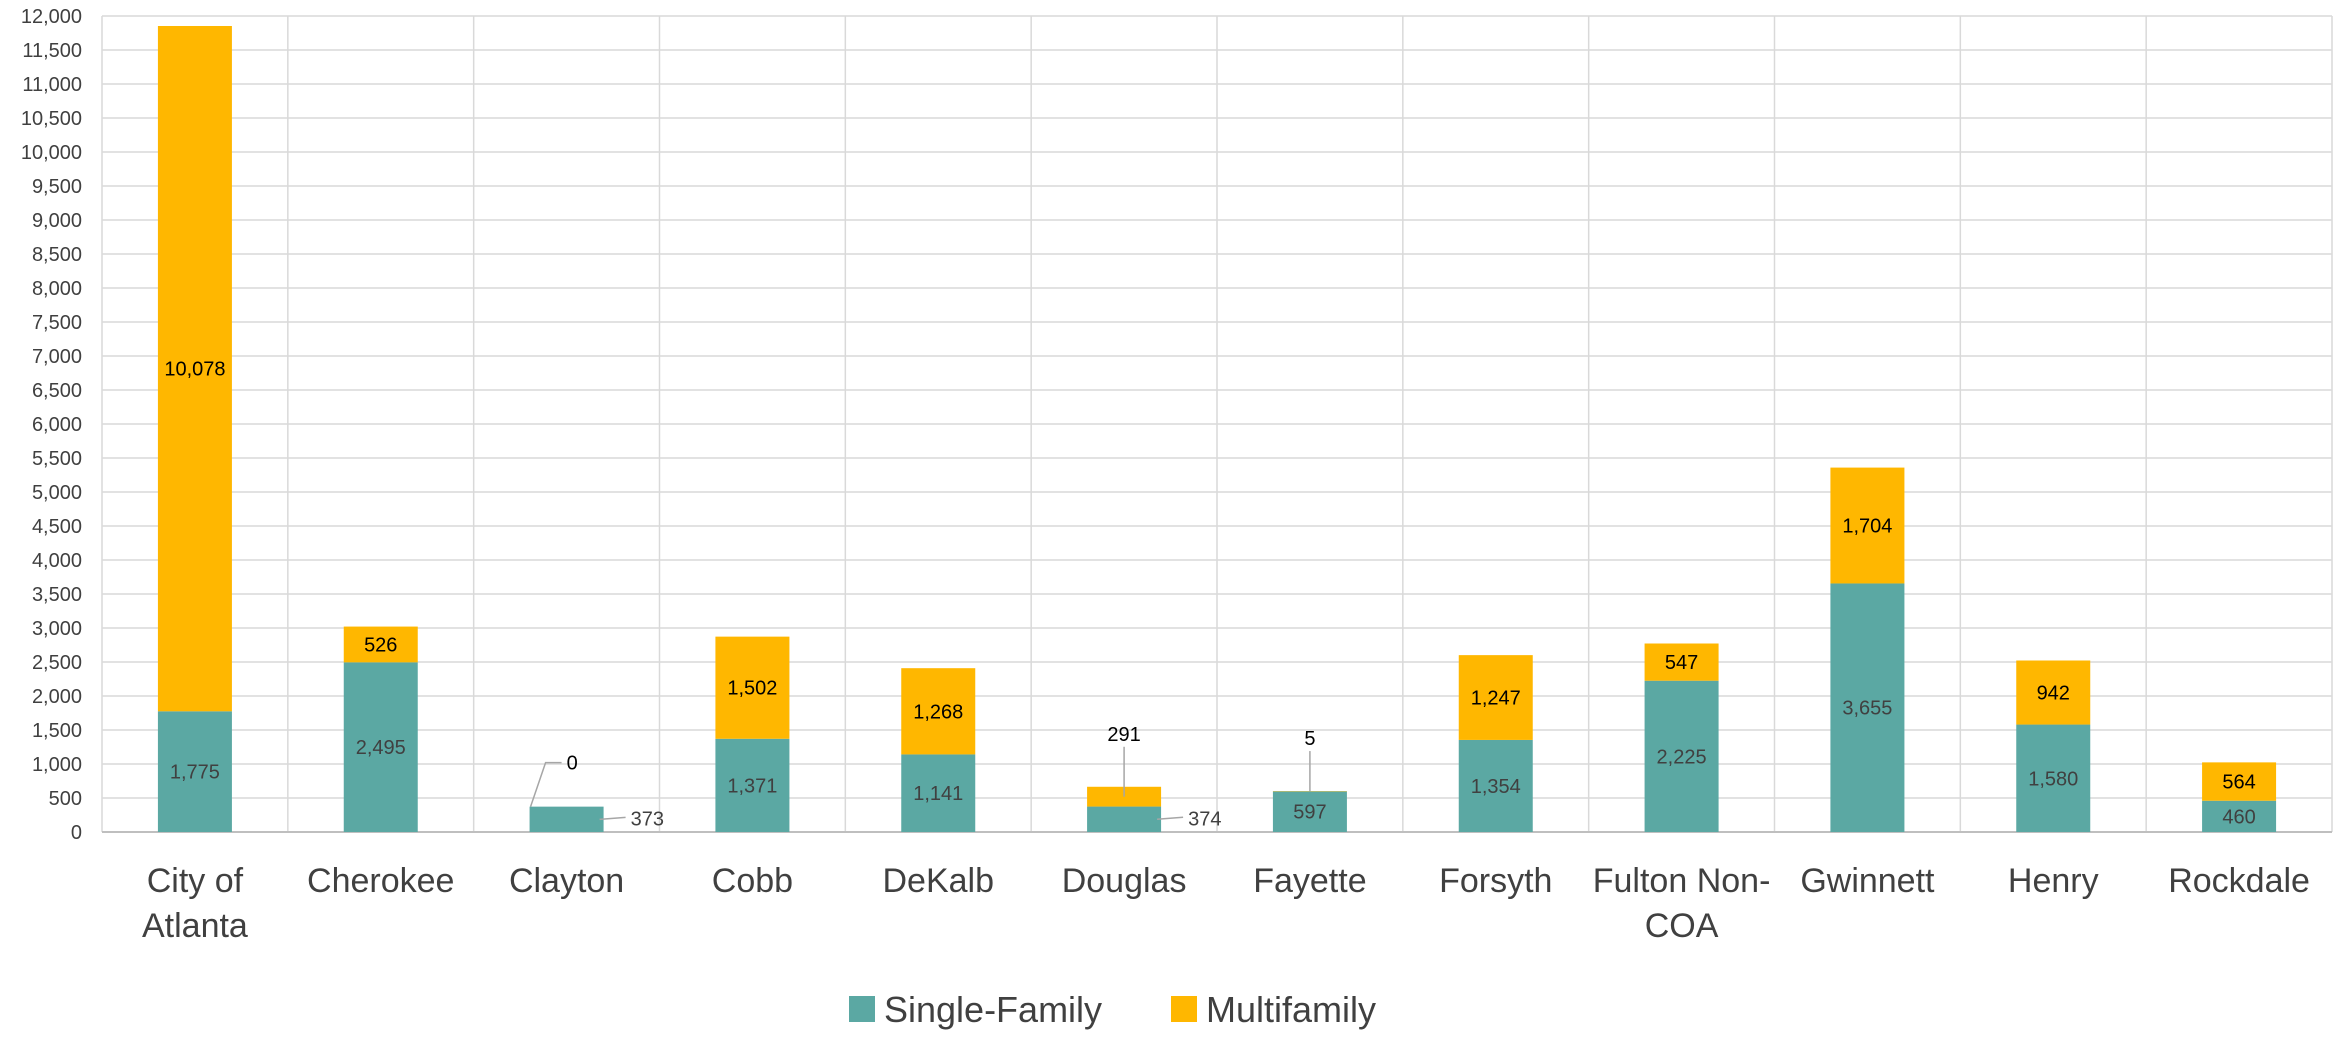 Image resolution: width=2341 pixels, height=1047 pixels. Describe the element at coordinates (2053, 694) in the screenshot. I see `data-label-multifamily: 942` at that location.